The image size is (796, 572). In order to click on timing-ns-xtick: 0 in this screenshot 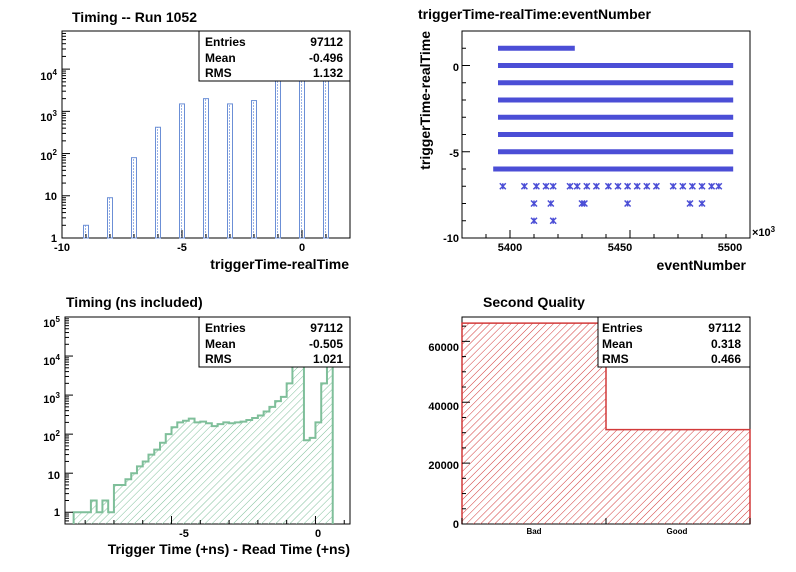, I will do `click(318, 534)`.